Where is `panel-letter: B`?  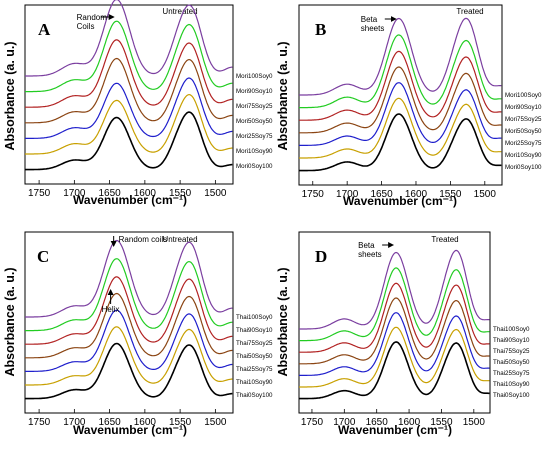 panel-letter: B is located at coordinates (320, 29).